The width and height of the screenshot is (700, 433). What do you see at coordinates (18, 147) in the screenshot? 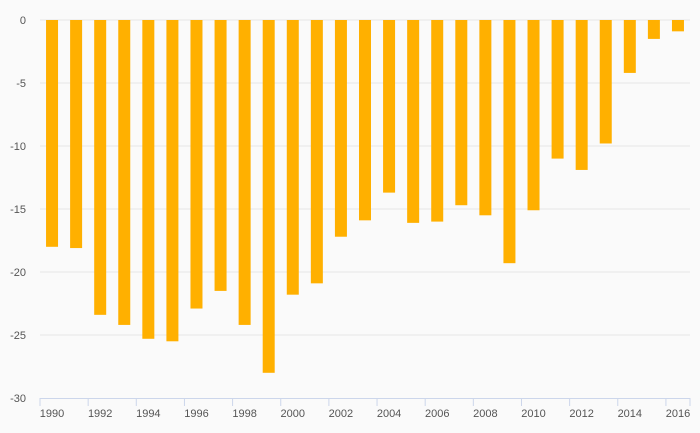
I see `y-tick-label: -10` at bounding box center [18, 147].